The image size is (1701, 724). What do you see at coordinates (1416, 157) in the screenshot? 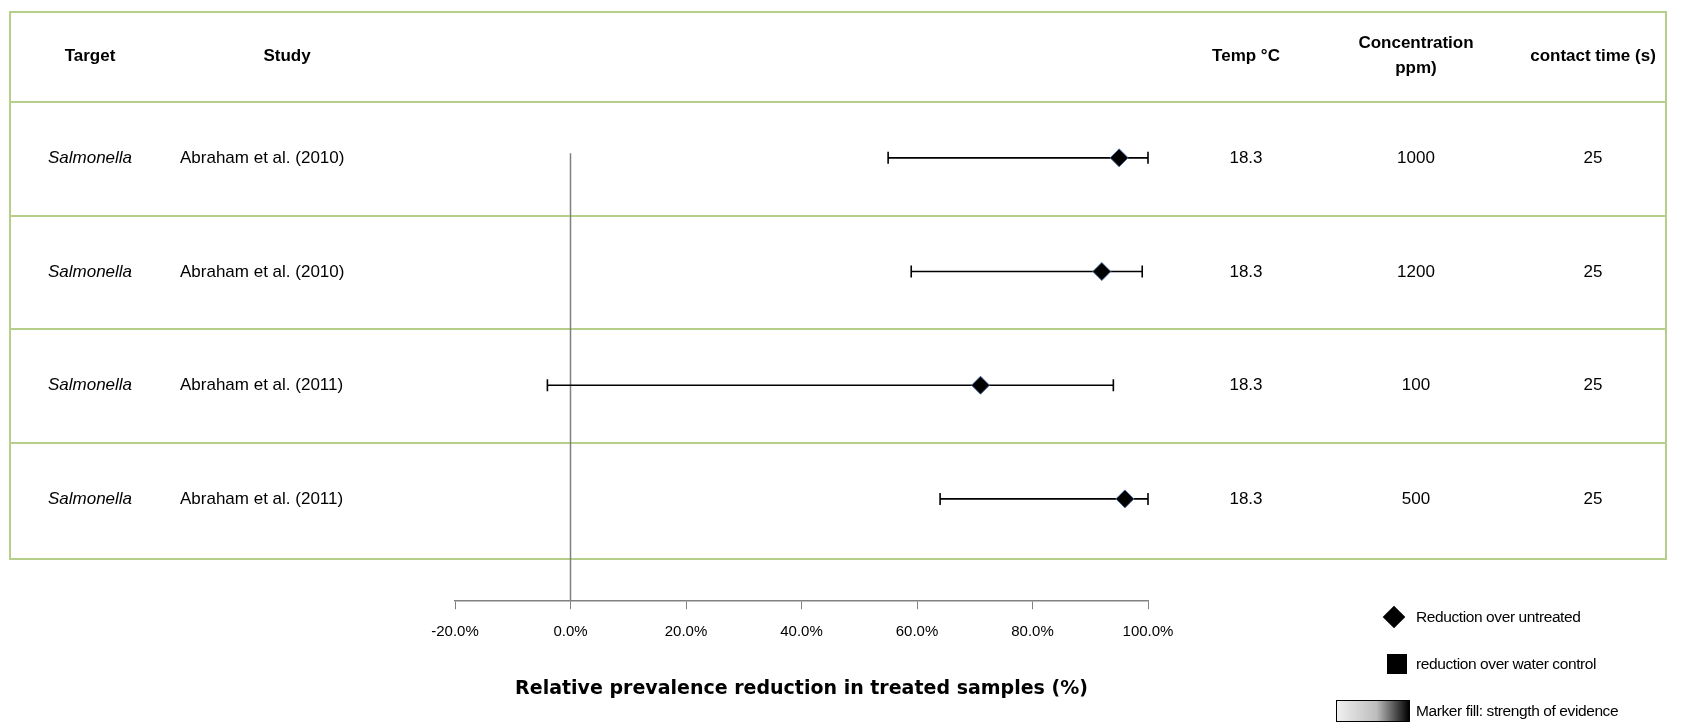
I see `text: 1000` at bounding box center [1416, 157].